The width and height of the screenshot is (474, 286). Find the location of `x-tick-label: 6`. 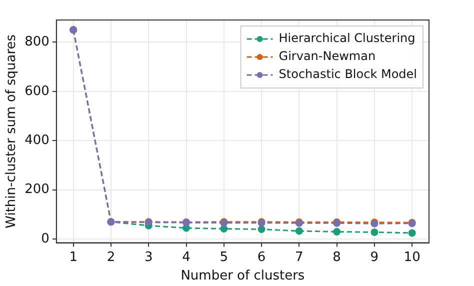

x-tick-label: 6 is located at coordinates (261, 257).